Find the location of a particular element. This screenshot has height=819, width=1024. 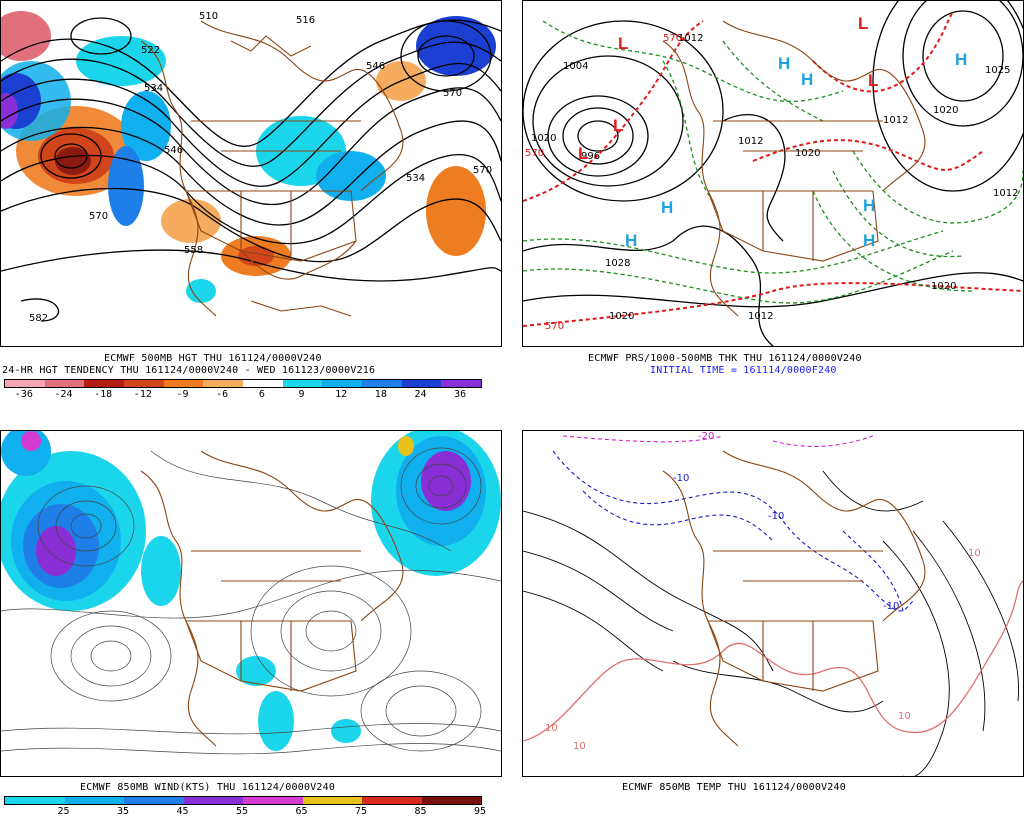

ptemp-caption-line1: ECMWF 850MB TEMP THU 161124/0000V240 is located at coordinates (734, 787).